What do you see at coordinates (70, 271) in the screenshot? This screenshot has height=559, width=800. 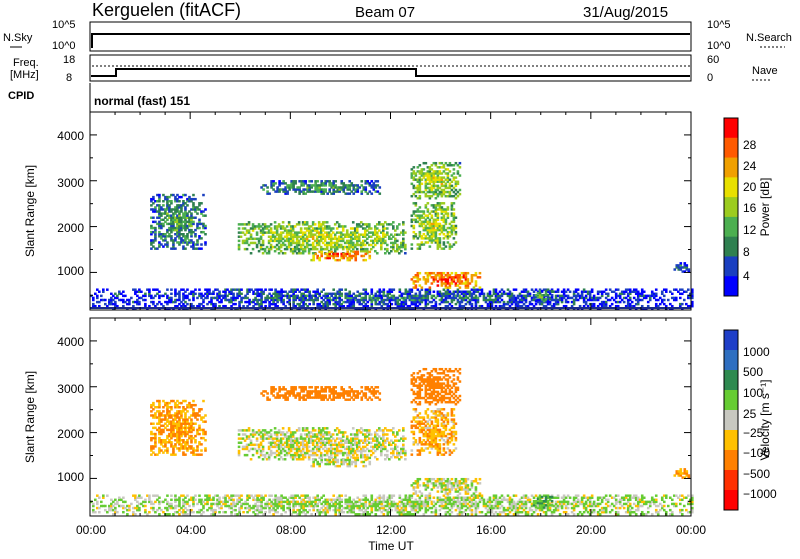 I see `power-ytick-1000: 1000` at bounding box center [70, 271].